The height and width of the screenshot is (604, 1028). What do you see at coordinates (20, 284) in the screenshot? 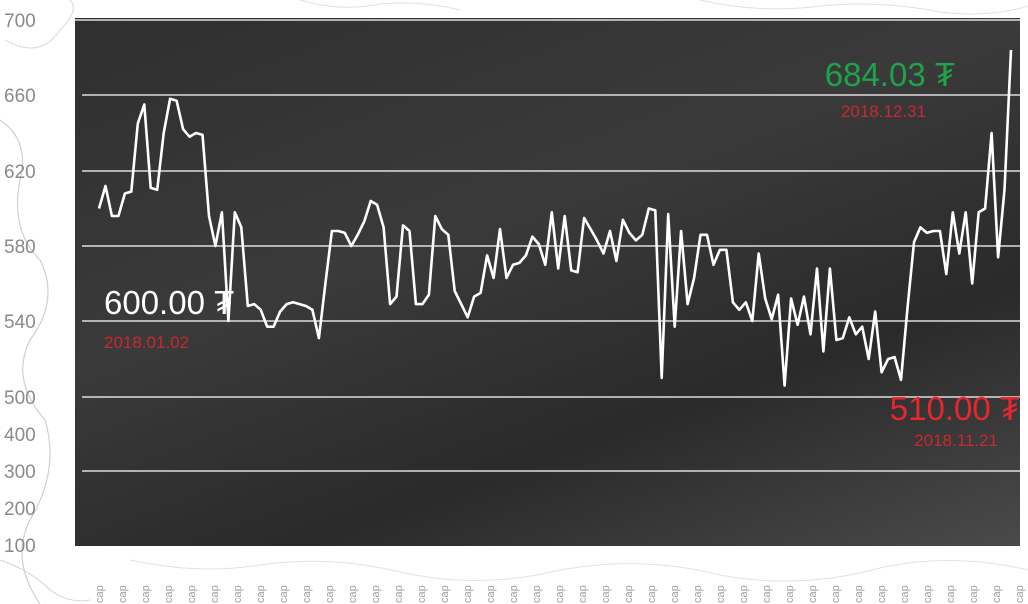
I see `y-axis-ticks: 700 660 620 580 540 500 400 300 200 100` at bounding box center [20, 284].